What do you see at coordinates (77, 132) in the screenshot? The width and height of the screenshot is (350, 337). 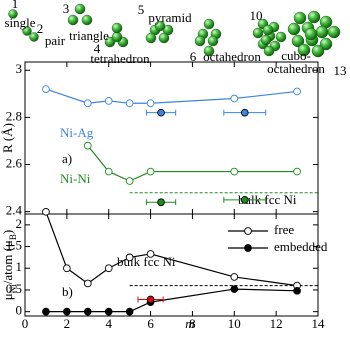 I see `series-label: Ni-Ag` at bounding box center [77, 132].